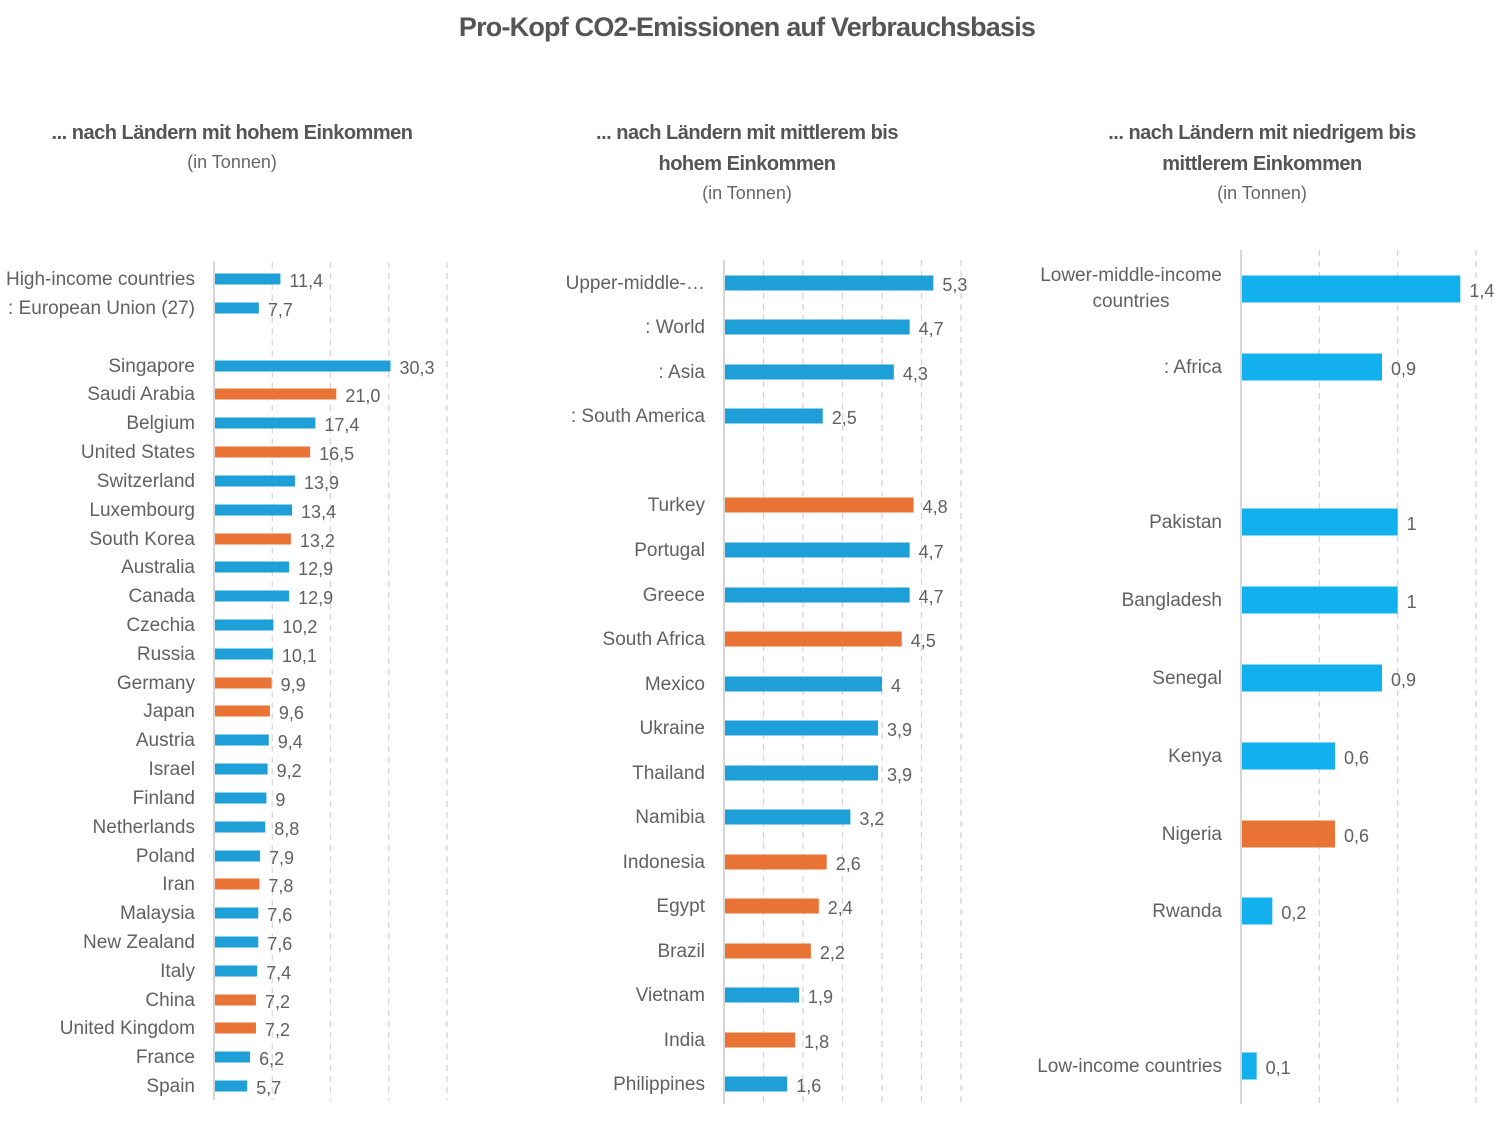  Describe the element at coordinates (817, 550) in the screenshot. I see `bar-portugal` at that location.